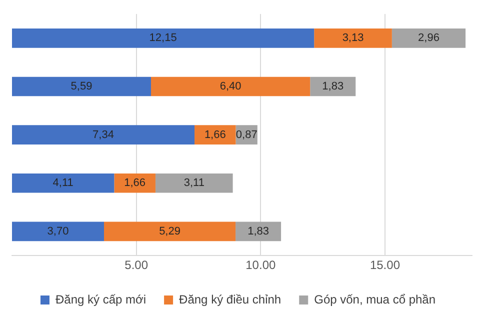 The height and width of the screenshot is (320, 480). Describe the element at coordinates (247, 134) in the screenshot. I see `data-label: 0,87` at that location.